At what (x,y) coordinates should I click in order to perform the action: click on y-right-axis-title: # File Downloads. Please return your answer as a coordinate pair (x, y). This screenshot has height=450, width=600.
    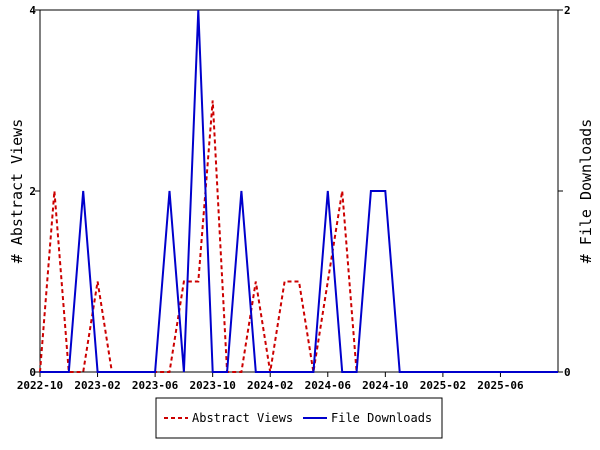
    Looking at the image, I should click on (586, 191).